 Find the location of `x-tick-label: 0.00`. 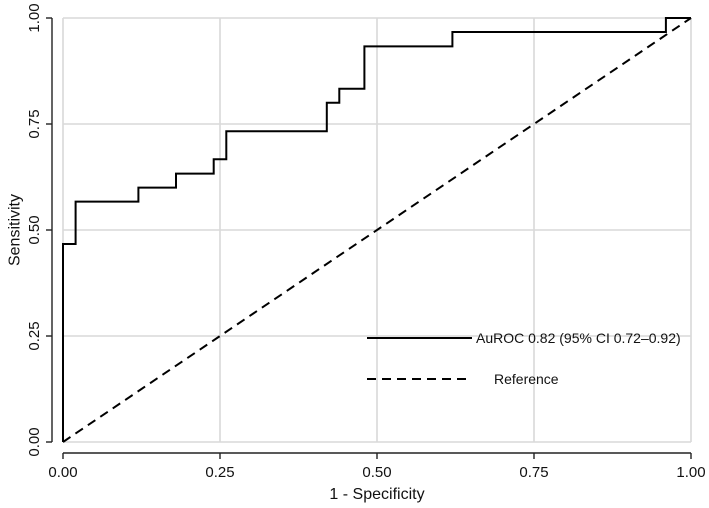

x-tick-label: 0.00 is located at coordinates (62, 472).